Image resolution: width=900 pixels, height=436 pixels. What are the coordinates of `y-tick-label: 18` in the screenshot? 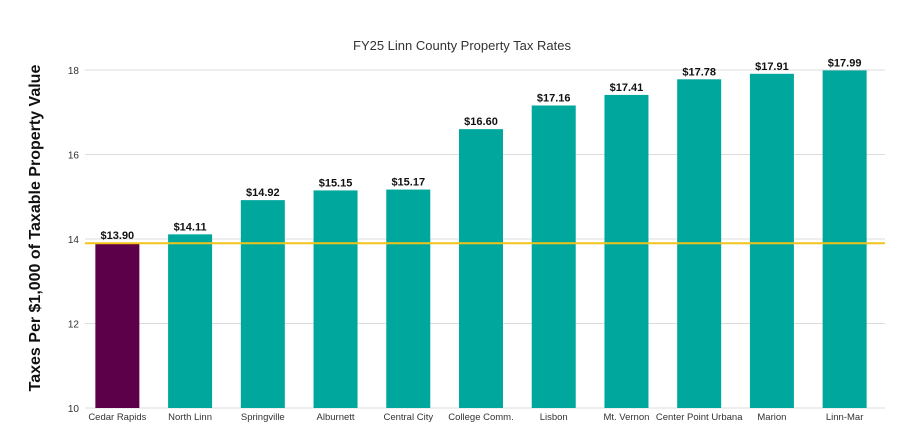 It's located at (74, 71).